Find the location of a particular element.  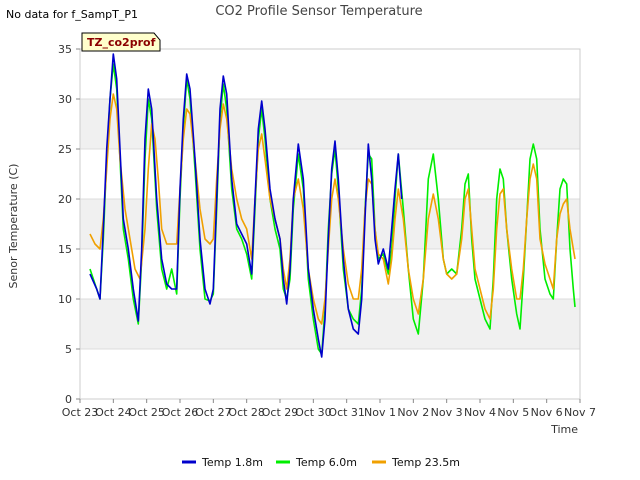

y-tick-label: 15 is located at coordinates (65, 249).